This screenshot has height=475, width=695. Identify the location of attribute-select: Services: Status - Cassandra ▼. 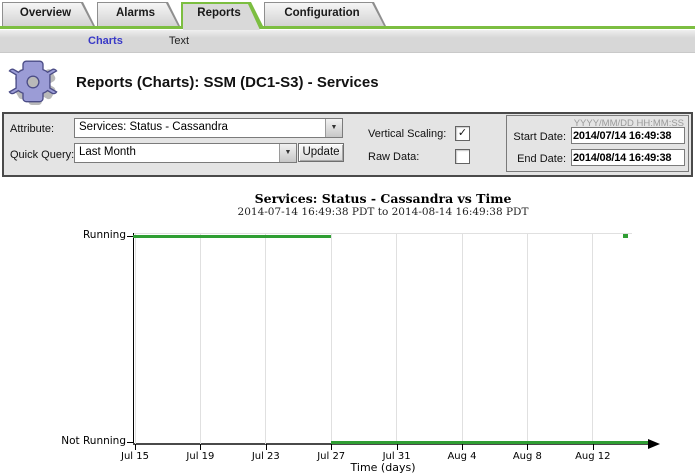
(208, 128).